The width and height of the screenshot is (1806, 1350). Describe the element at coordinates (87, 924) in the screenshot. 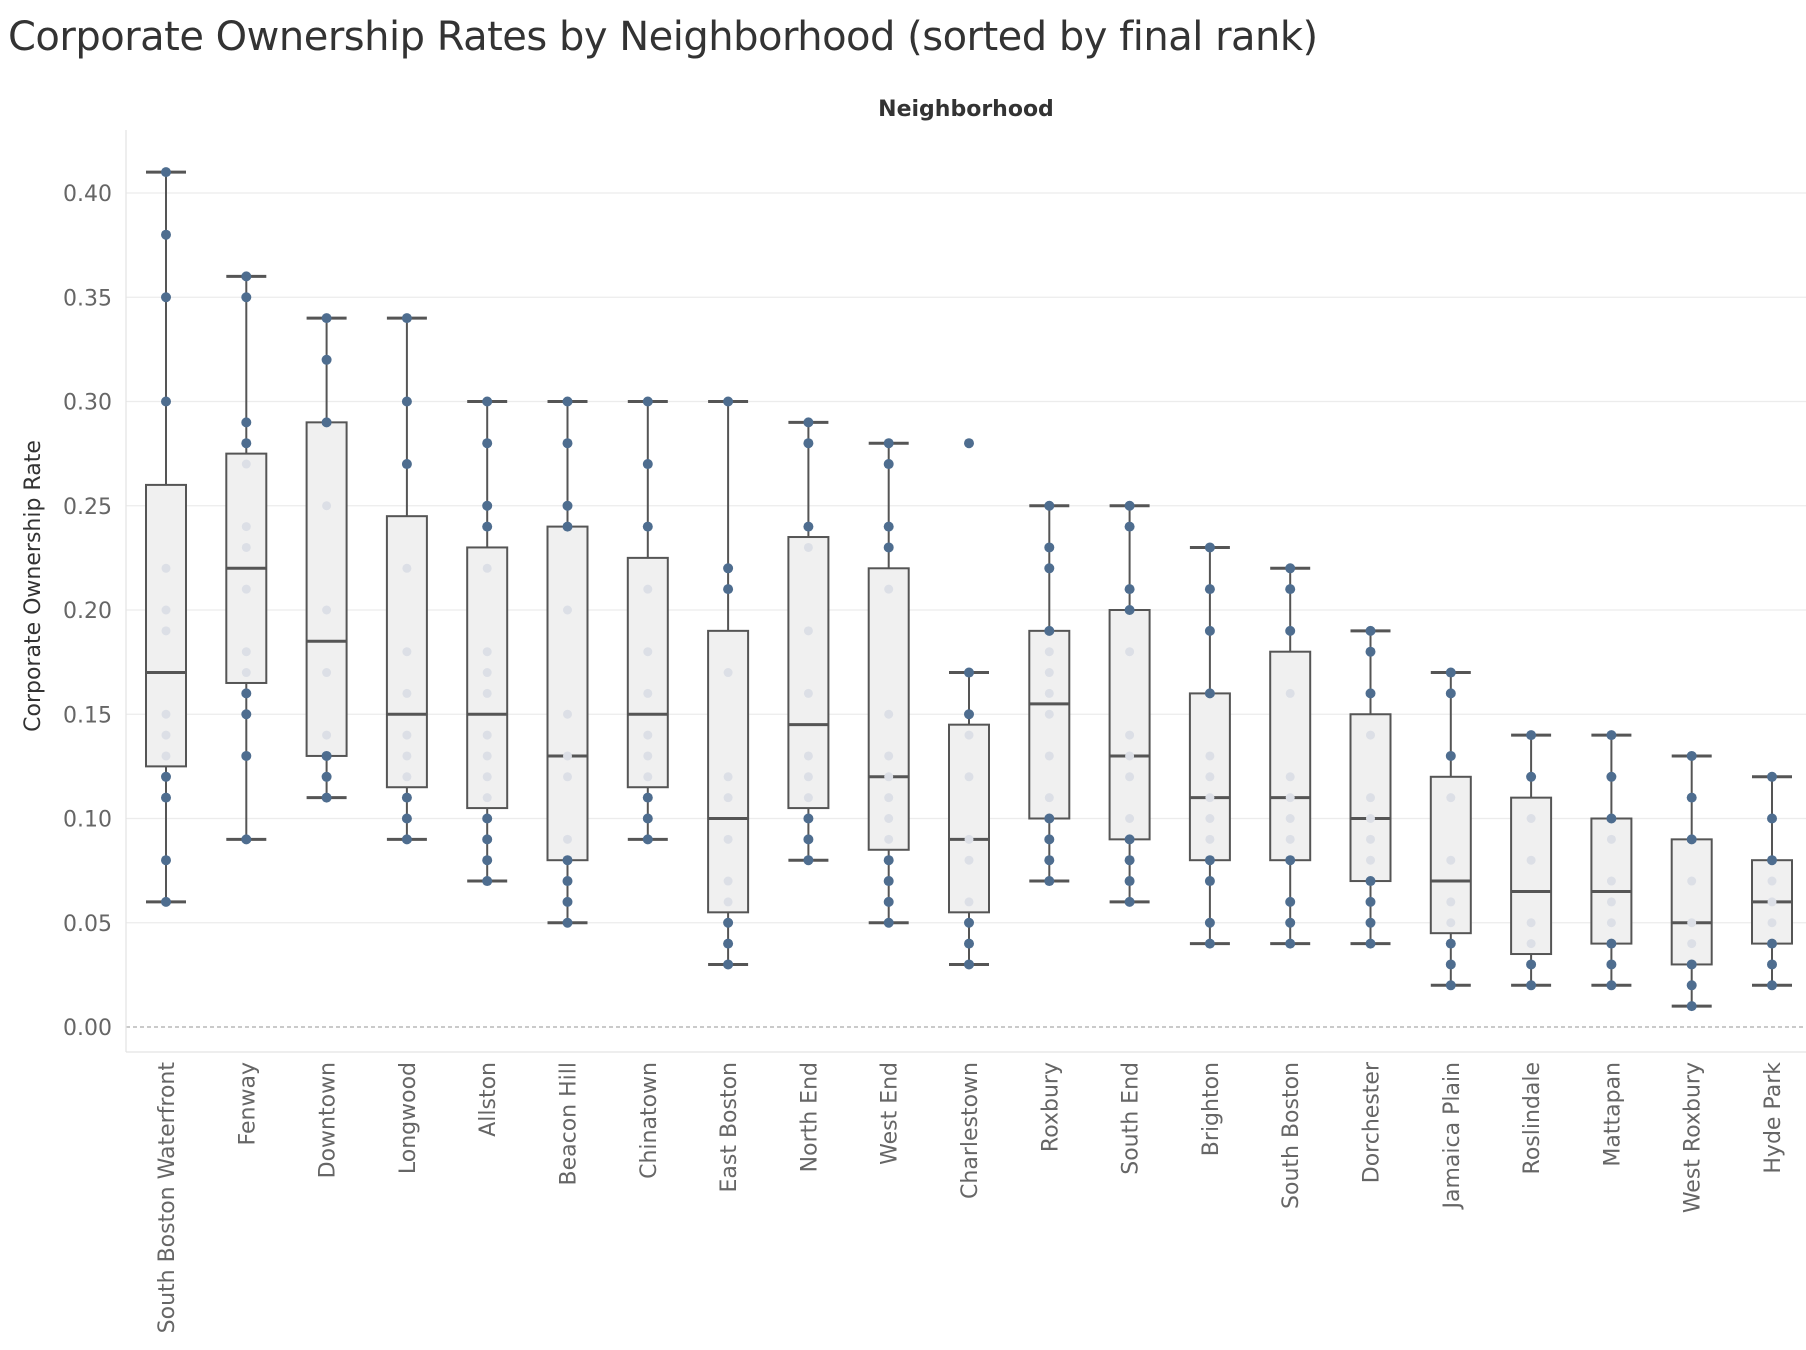

I see `y-tick-label: 0.05` at that location.